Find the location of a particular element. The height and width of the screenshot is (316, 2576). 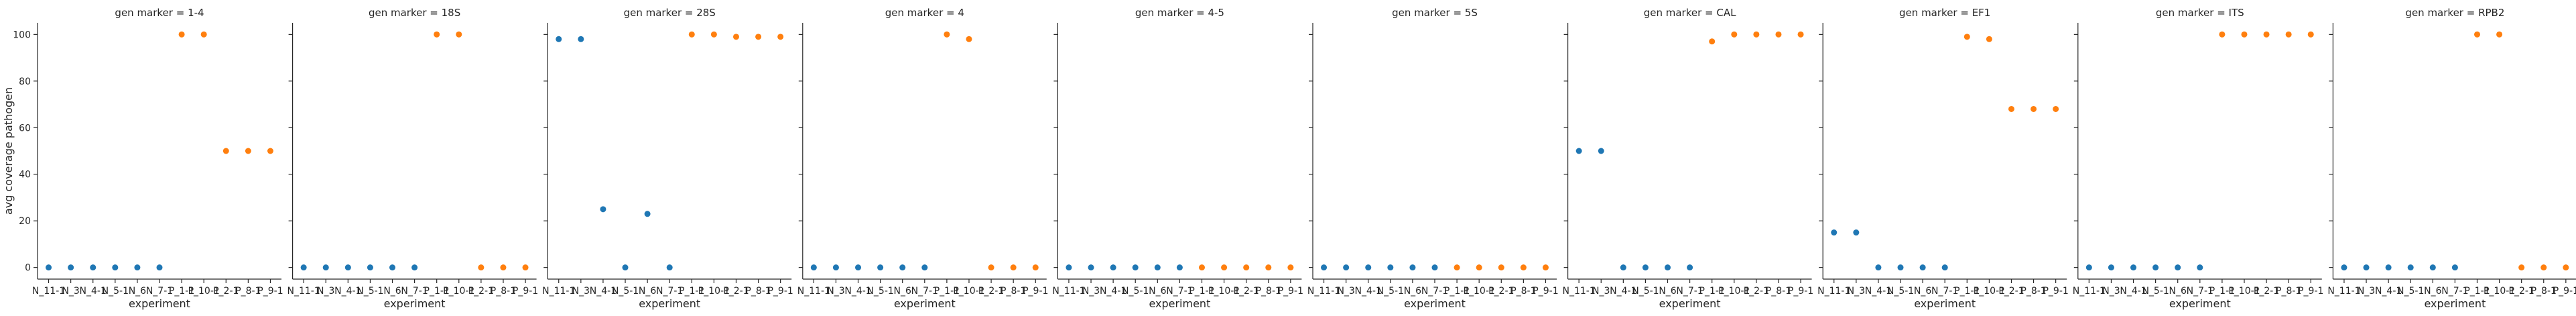

facet-title: gen marker = 4-5 is located at coordinates (1179, 13).